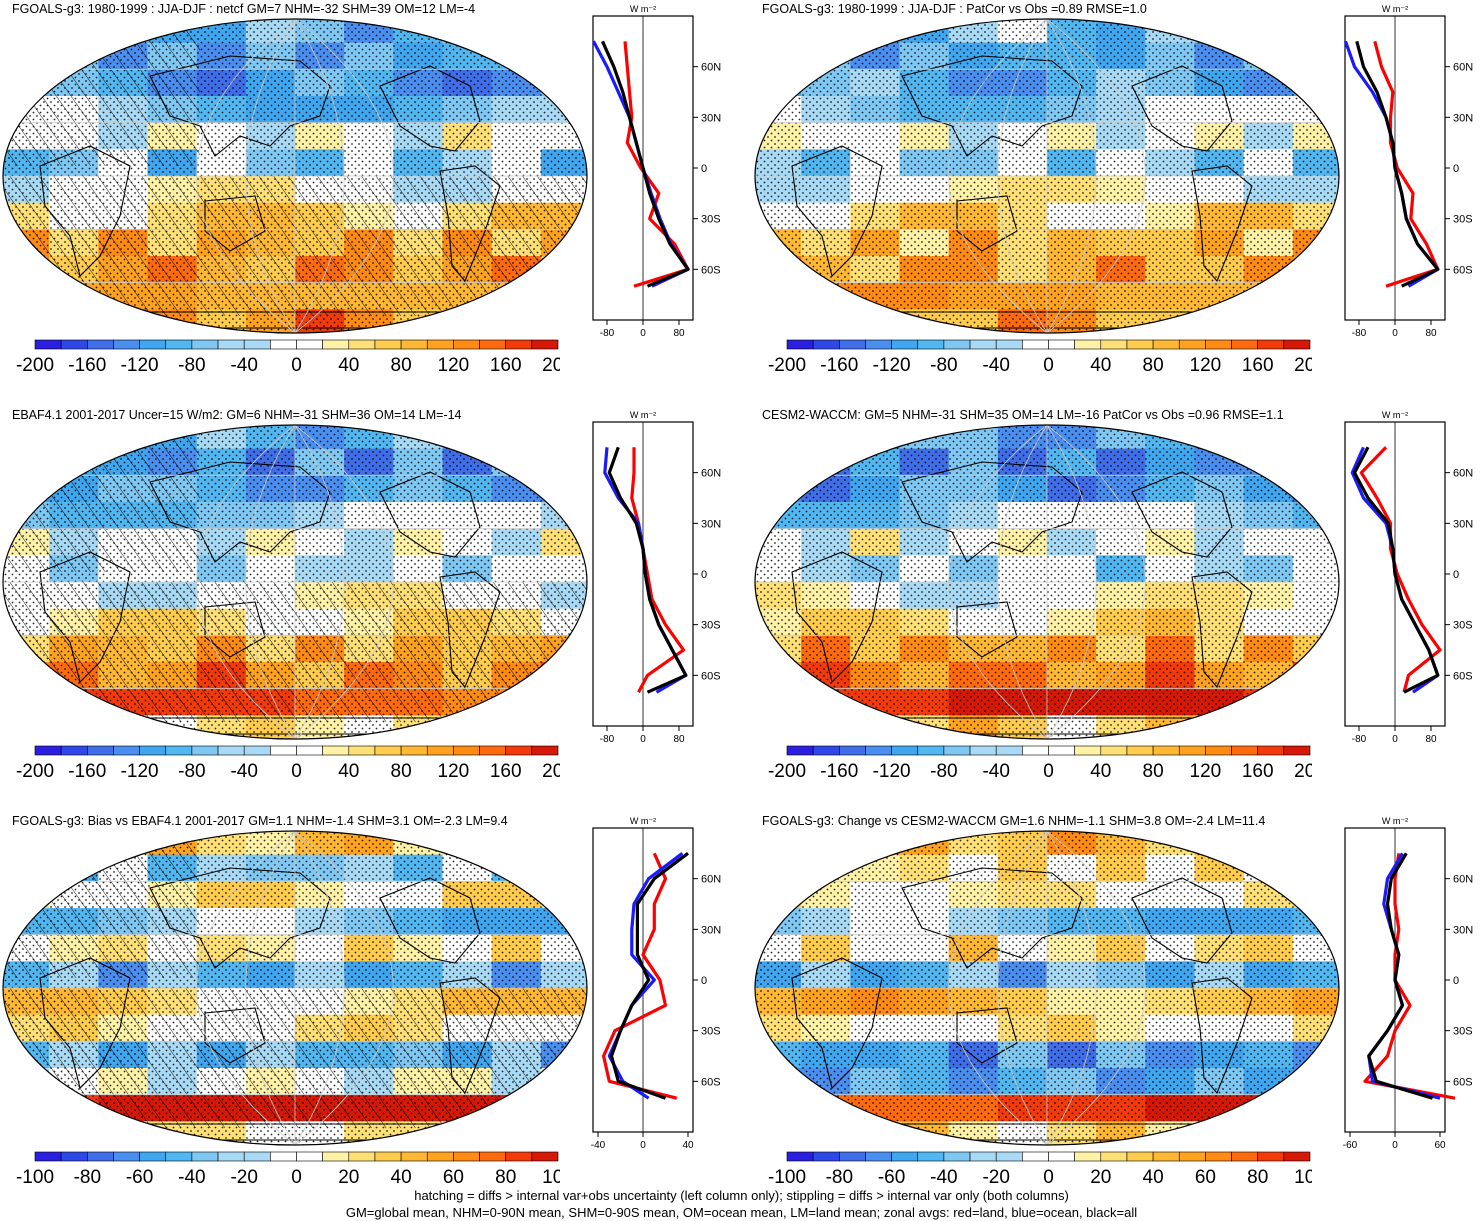 This screenshot has width=1483, height=1221. What do you see at coordinates (598, 1145) in the screenshot?
I see `x-tick-label: -40` at bounding box center [598, 1145].